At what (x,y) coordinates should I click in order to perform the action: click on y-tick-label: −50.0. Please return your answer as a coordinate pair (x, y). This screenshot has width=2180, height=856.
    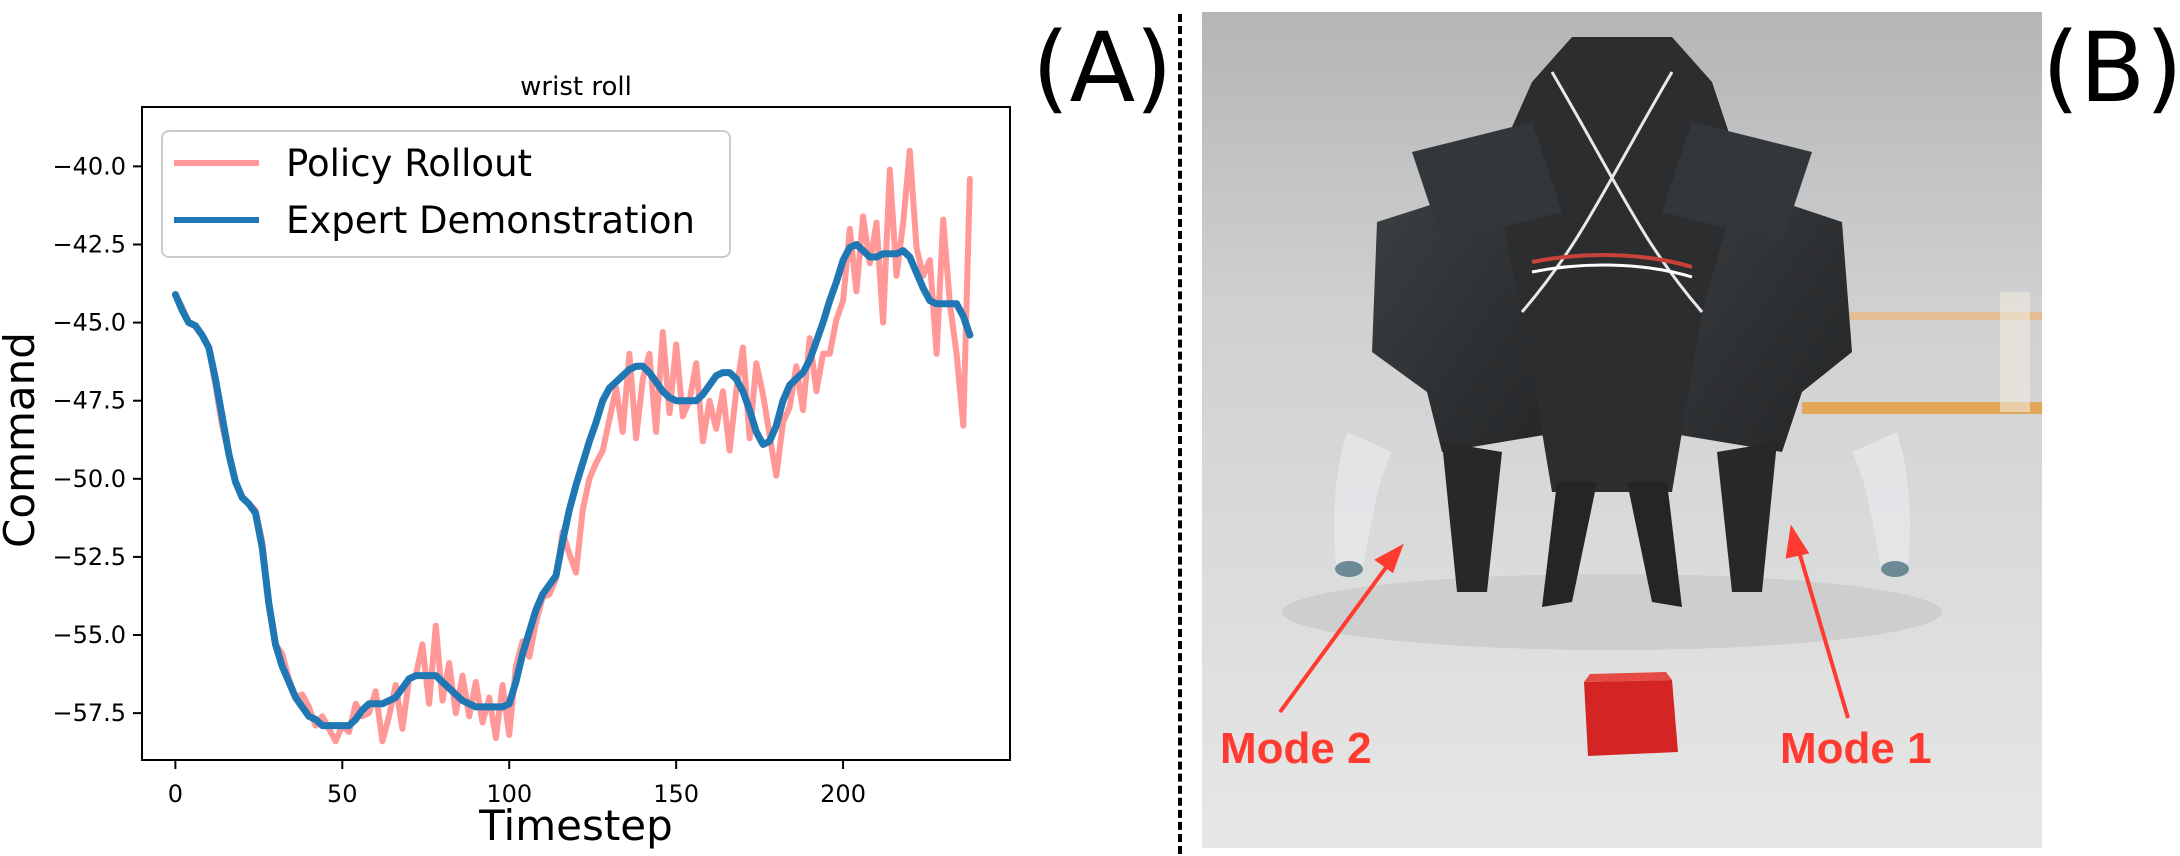
    Looking at the image, I should click on (89, 479).